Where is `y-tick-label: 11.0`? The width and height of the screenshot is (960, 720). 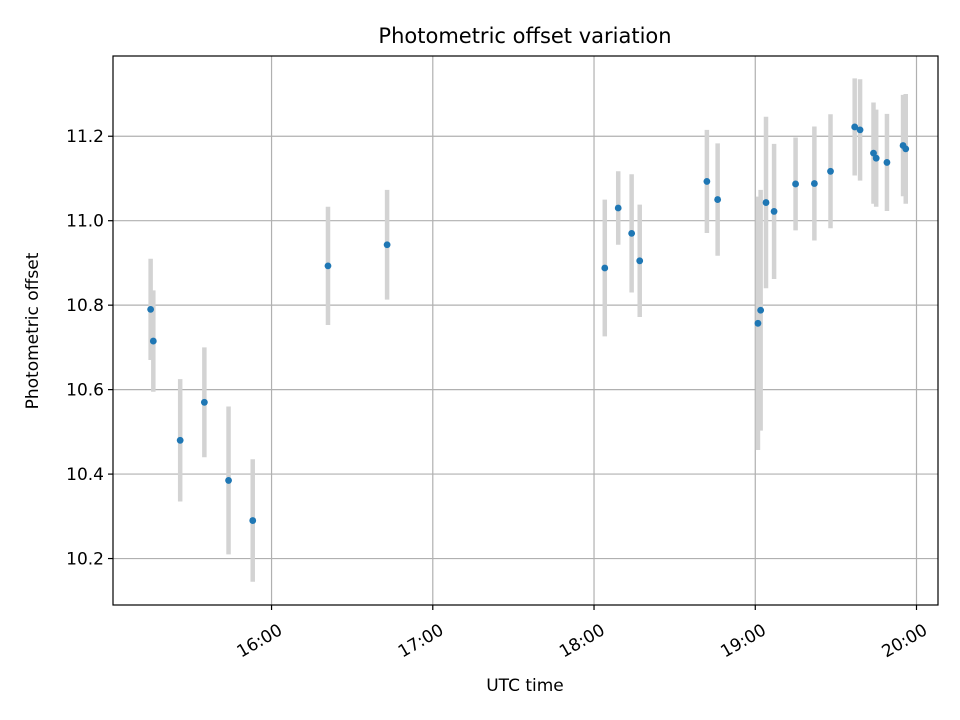
y-tick-label: 11.0 is located at coordinates (85, 222).